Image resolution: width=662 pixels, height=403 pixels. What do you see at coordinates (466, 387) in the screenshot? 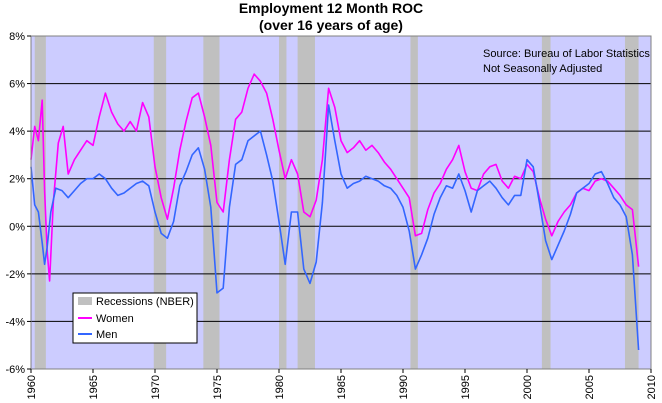
I see `x-tick-label: 1995` at bounding box center [466, 387].